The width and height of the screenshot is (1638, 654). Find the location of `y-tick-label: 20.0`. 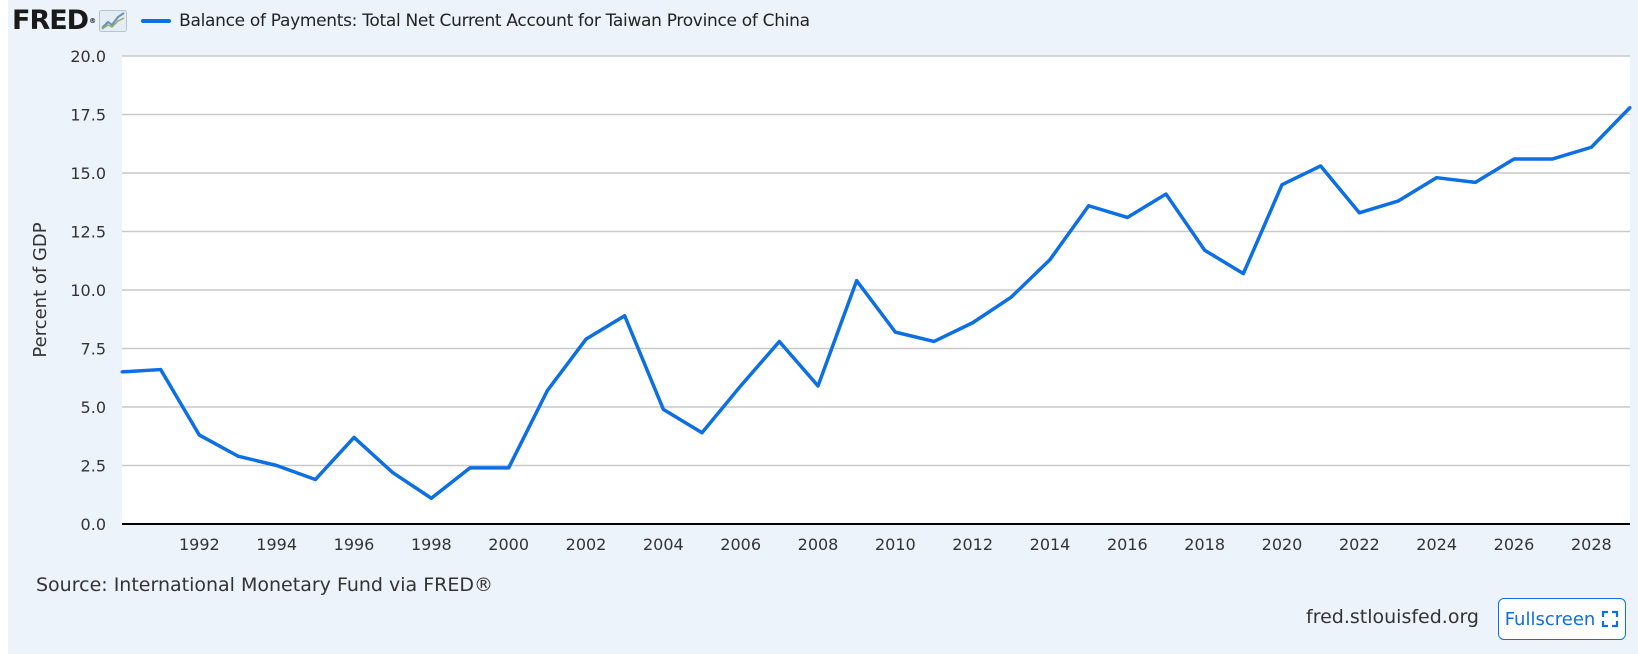

y-tick-label: 20.0 is located at coordinates (88, 56).